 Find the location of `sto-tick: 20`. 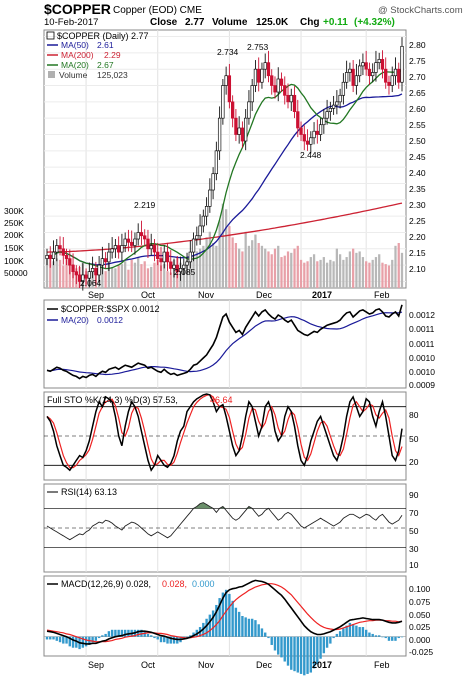

sto-tick: 20 is located at coordinates (414, 462).